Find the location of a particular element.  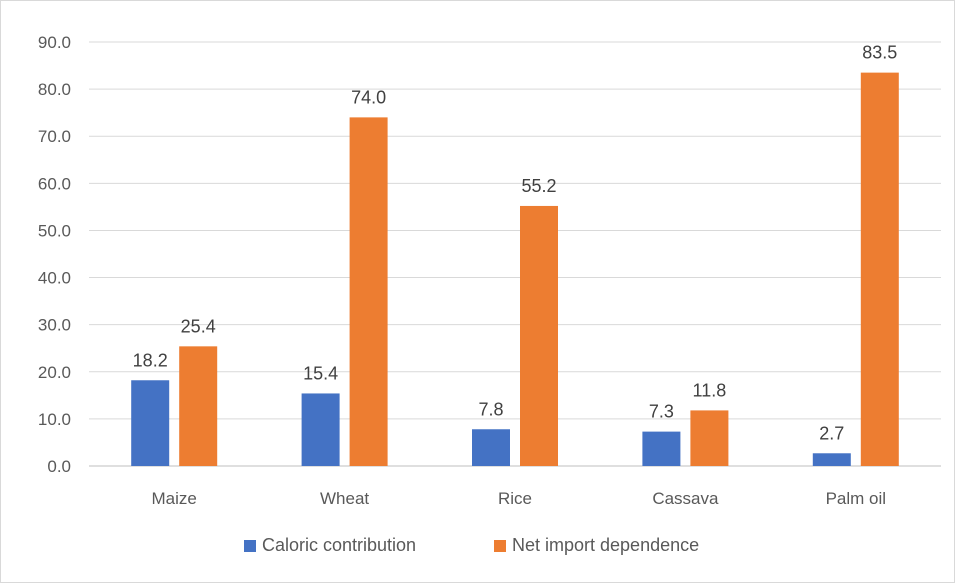

data-label: 74.0 is located at coordinates (368, 97).